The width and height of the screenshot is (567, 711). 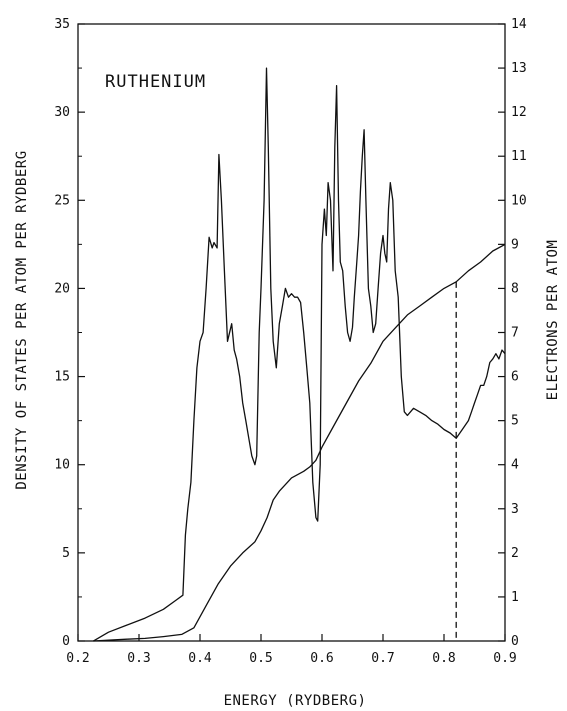 I want to click on right-tick-label: 5, so click(x=515, y=421).